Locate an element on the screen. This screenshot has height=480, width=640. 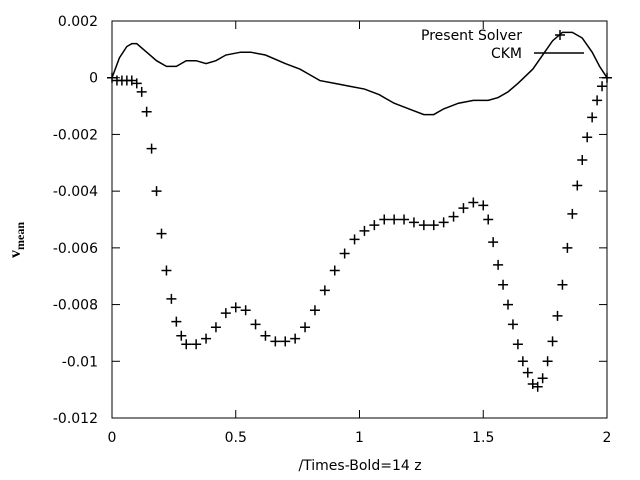
y-tick-label: -0.01 is located at coordinates (80, 362).